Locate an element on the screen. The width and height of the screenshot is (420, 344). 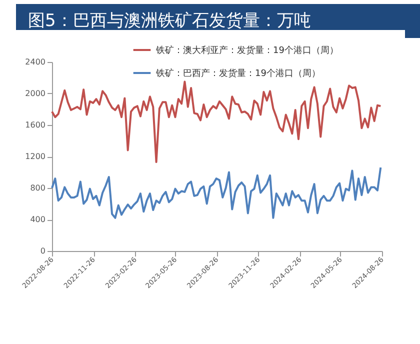
line-series is located at coordinates (216, 192).